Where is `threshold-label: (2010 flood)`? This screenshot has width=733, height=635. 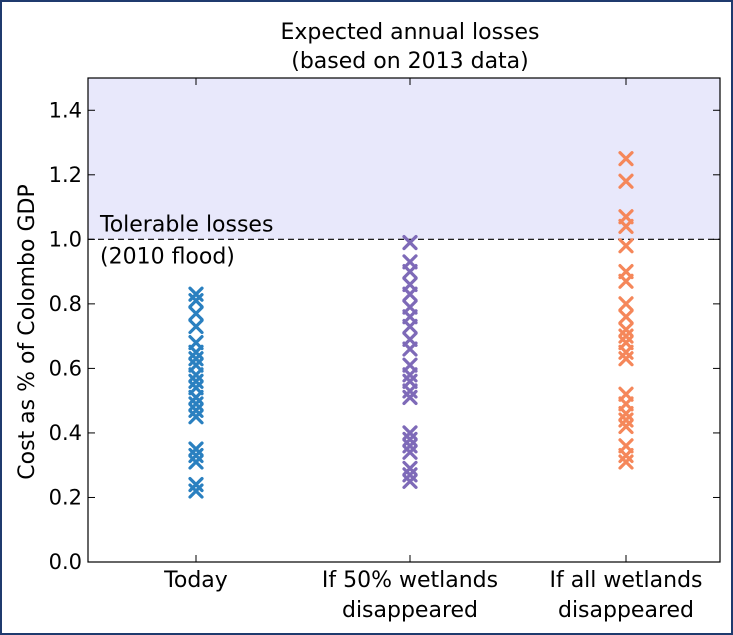 threshold-label: (2010 flood) is located at coordinates (167, 256).